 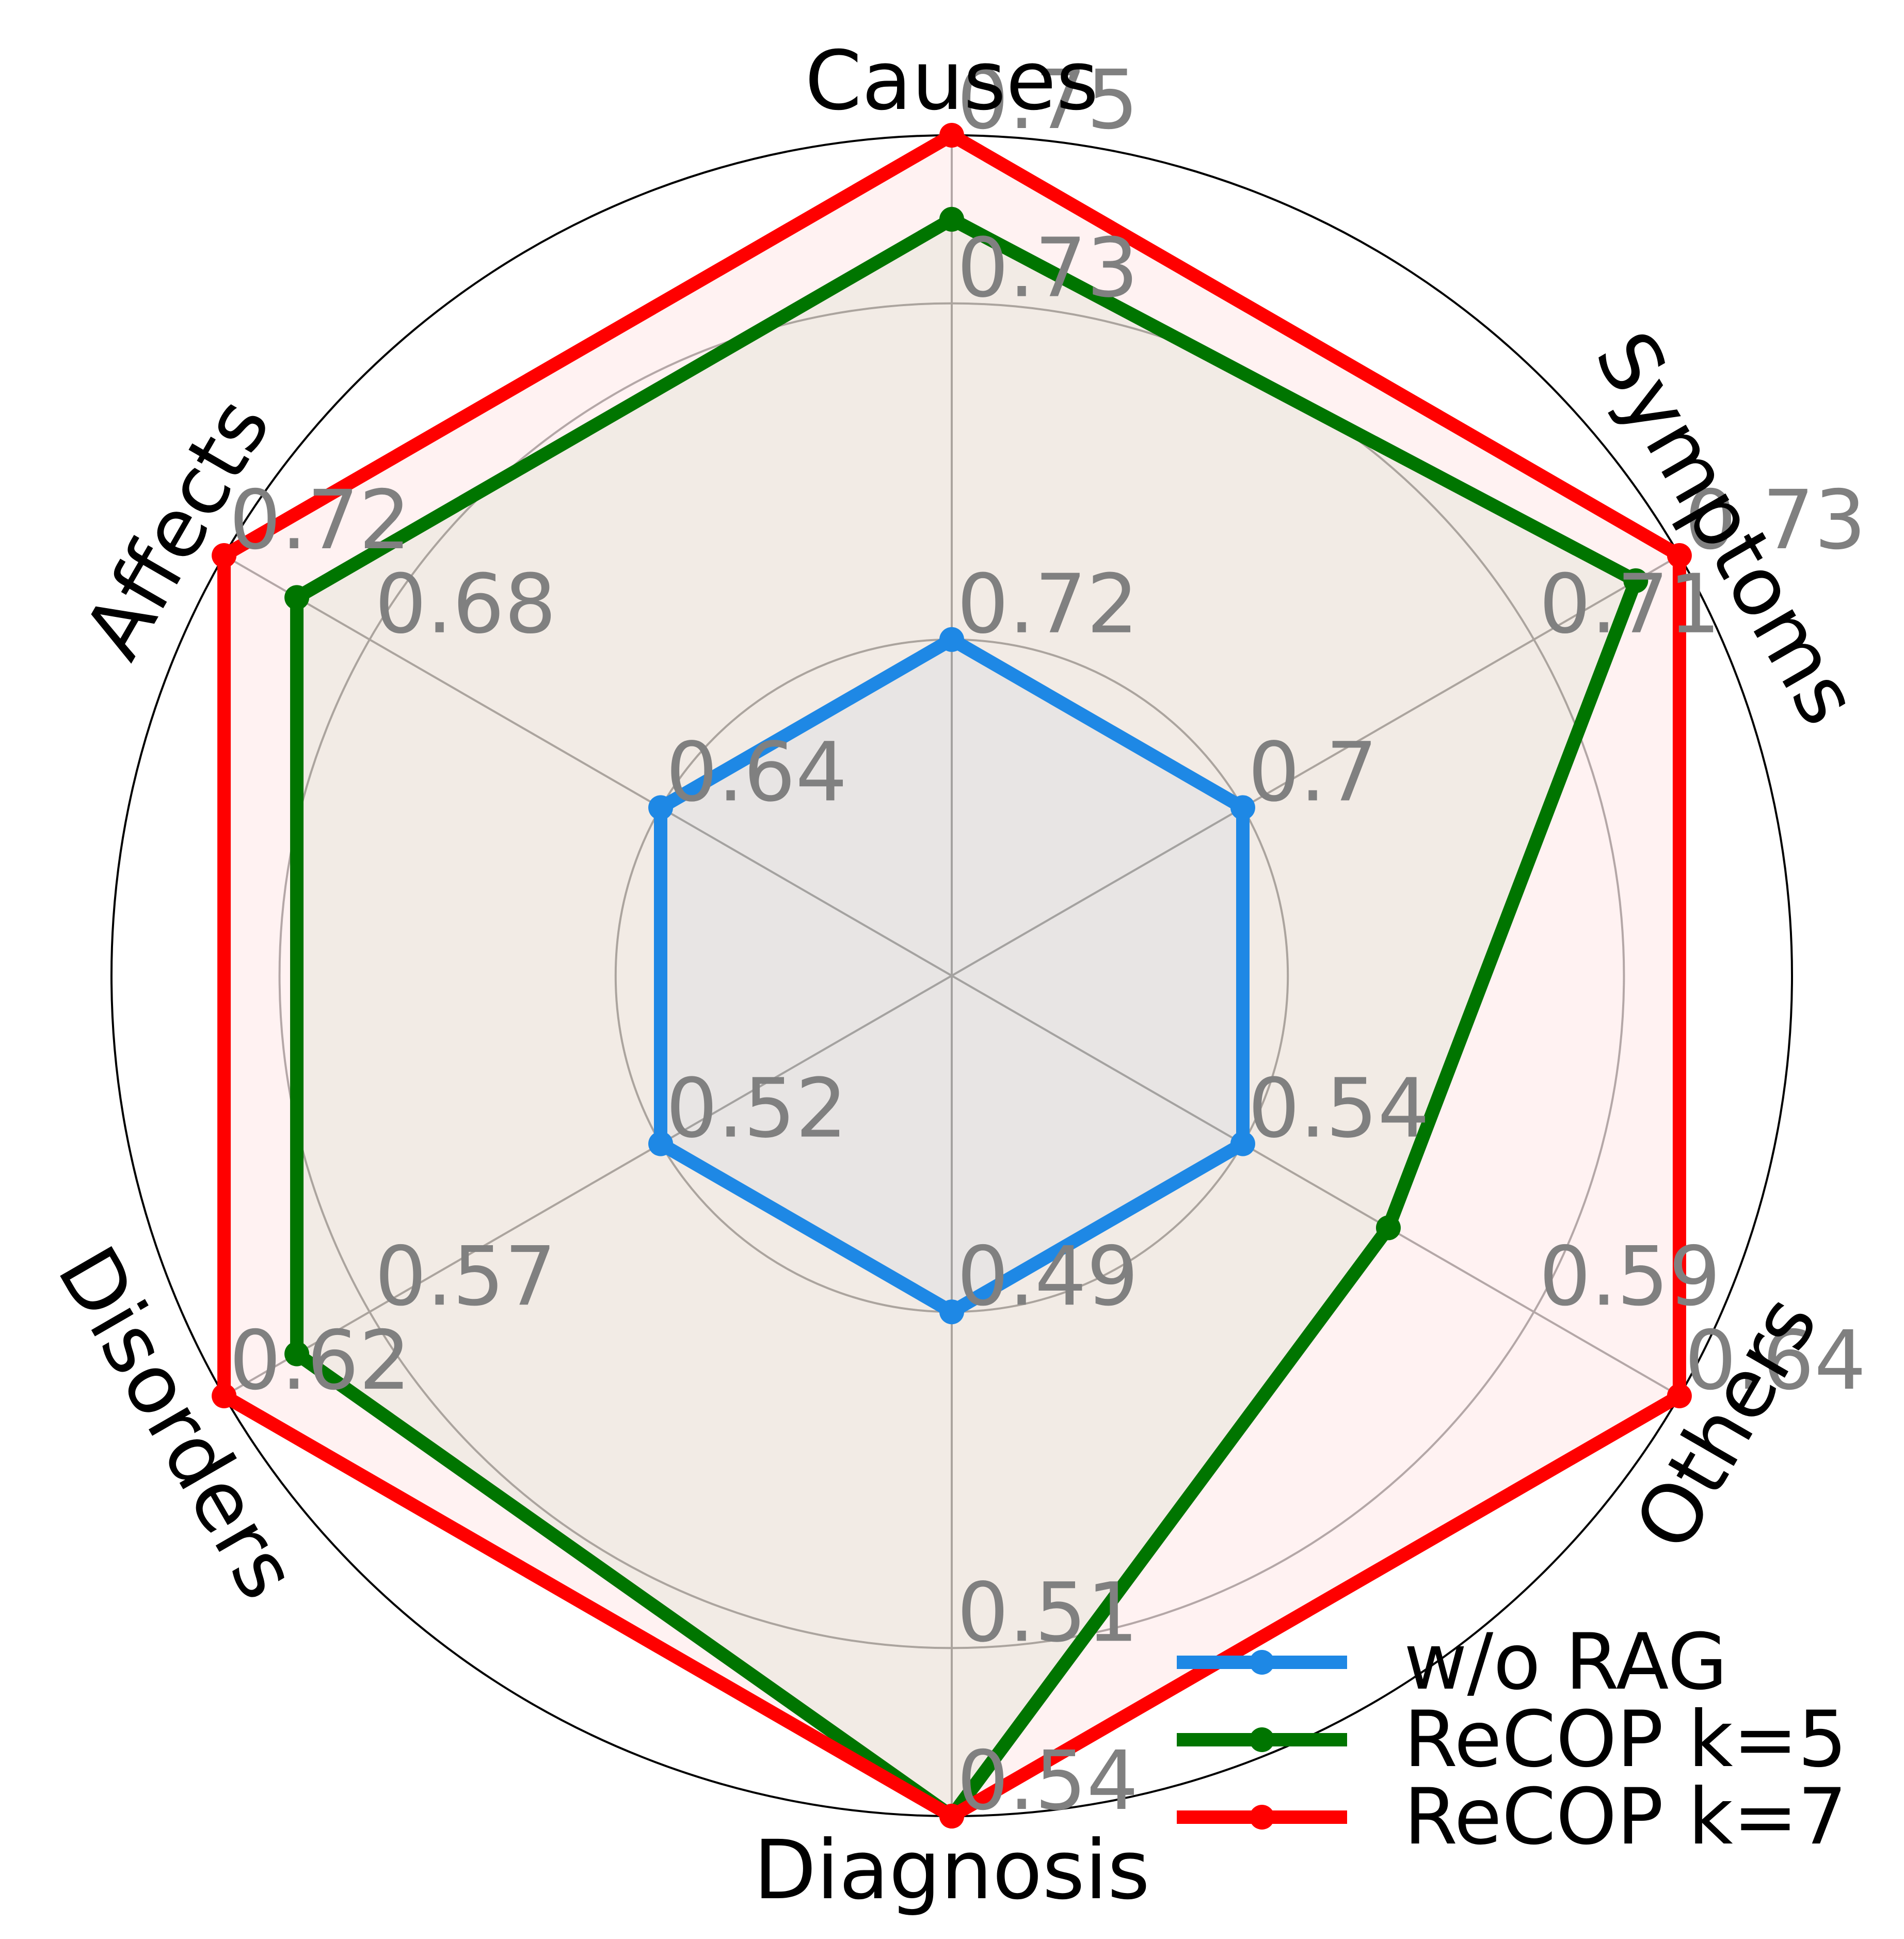 I want to click on tick-label-diagnosis-2: 0.51, so click(x=1048, y=1612).